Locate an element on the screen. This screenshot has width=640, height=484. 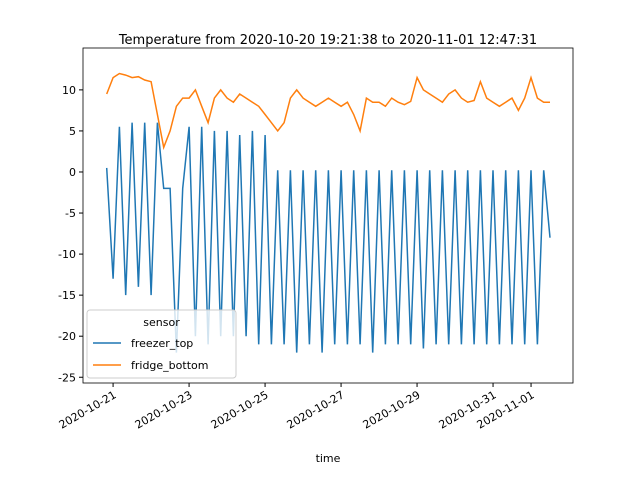
x-axis-label: time is located at coordinates (328, 458).